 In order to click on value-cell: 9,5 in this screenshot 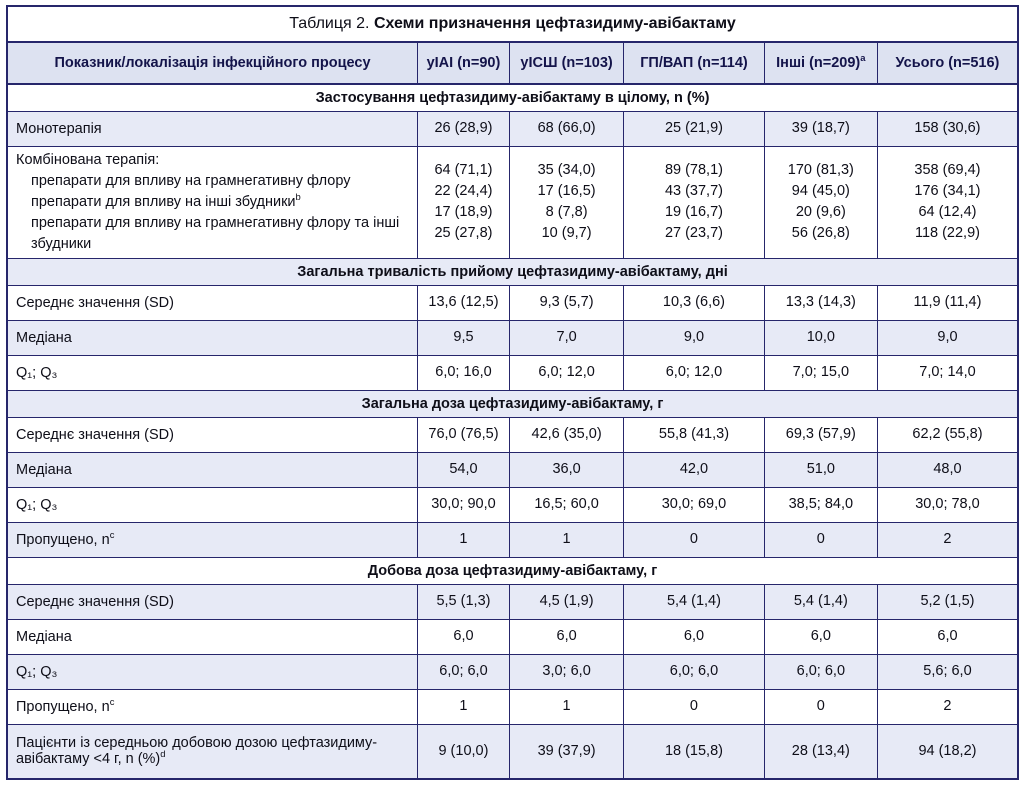, I will do `click(463, 337)`.